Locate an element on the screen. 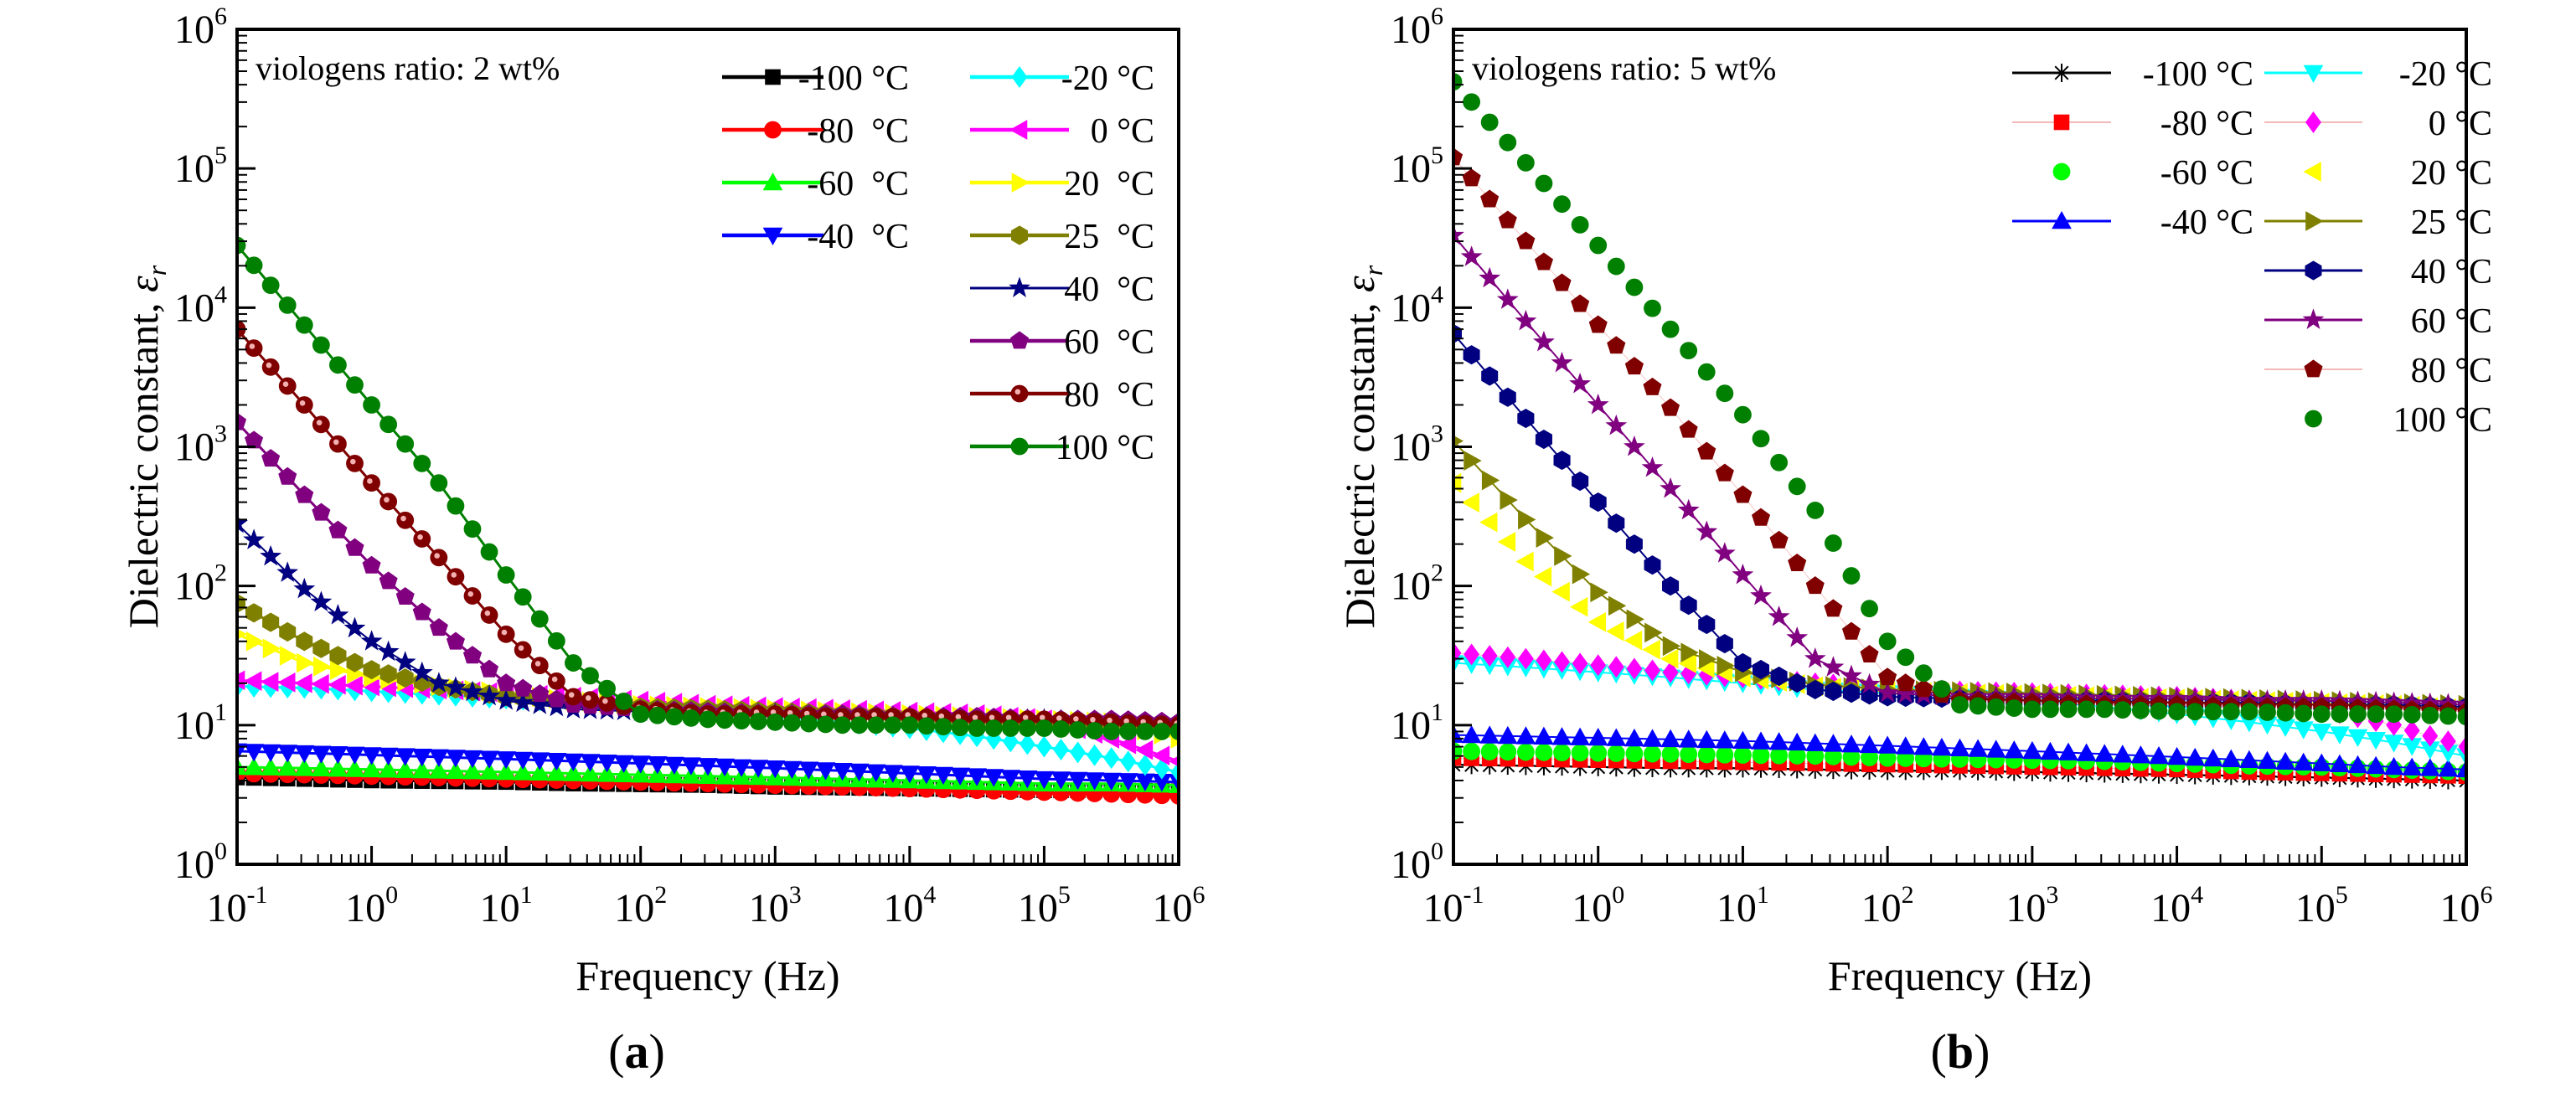 This screenshot has width=2576, height=1108. legend-label: -100 °C is located at coordinates (853, 78).